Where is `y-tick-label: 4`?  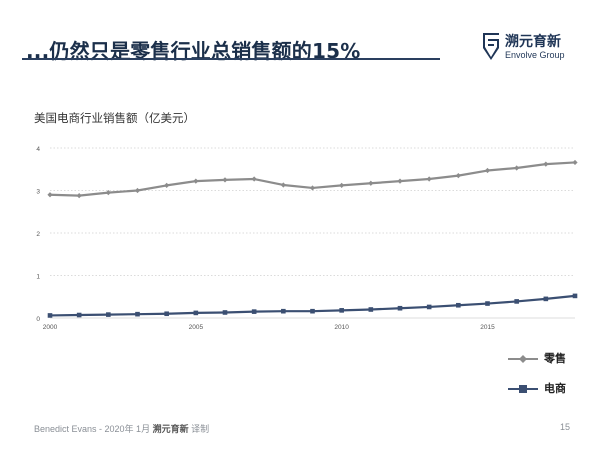 y-tick-label: 4 is located at coordinates (38, 149).